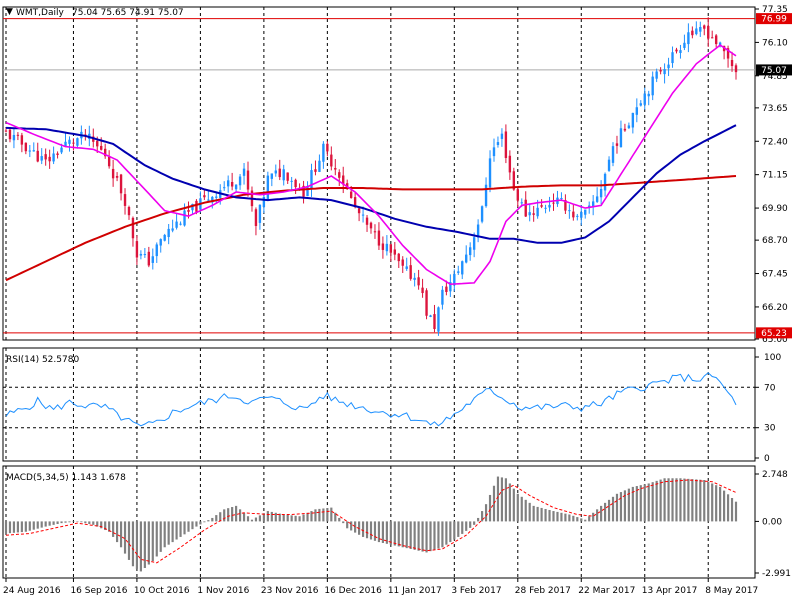  Describe the element at coordinates (9, 12) in the screenshot. I see `dropdown-arrow-icon: ▼` at that location.